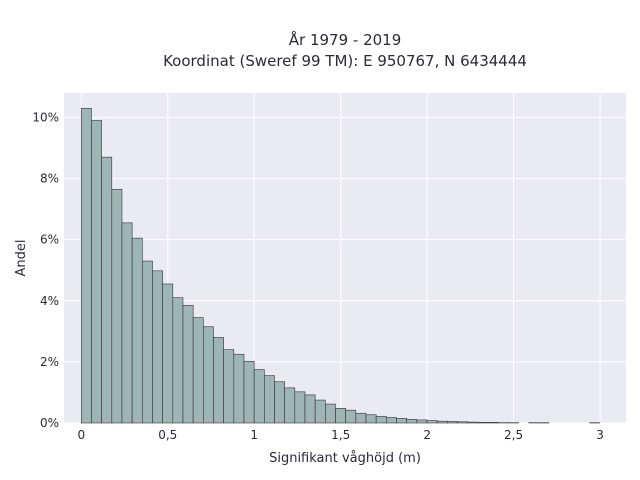 This screenshot has height=480, width=640. Describe the element at coordinates (513, 435) in the screenshot. I see `x-tick-label: 2,5` at that location.